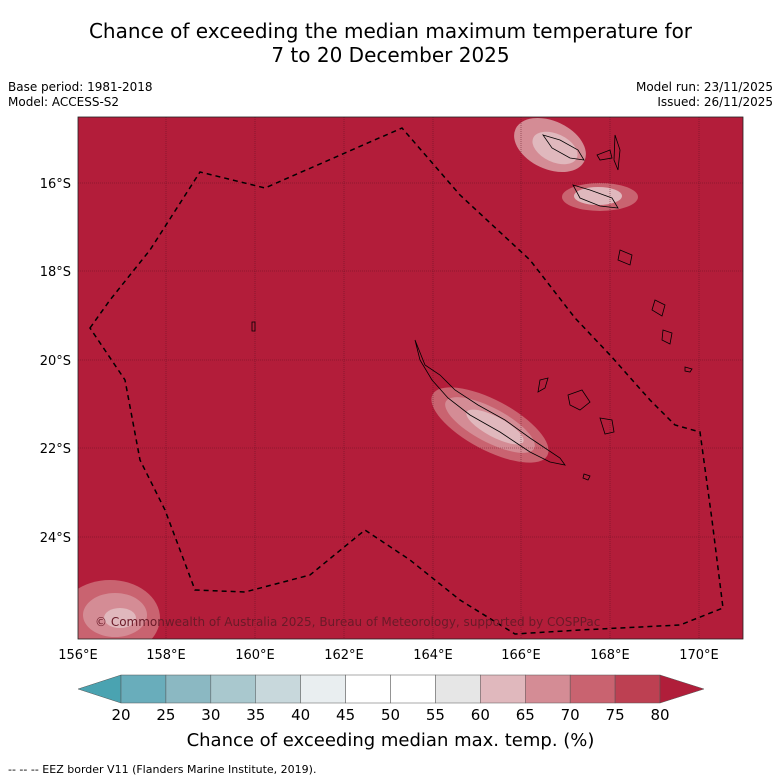  What do you see at coordinates (699, 655) in the screenshot?
I see `lon-label-170: 170°E` at bounding box center [699, 655].